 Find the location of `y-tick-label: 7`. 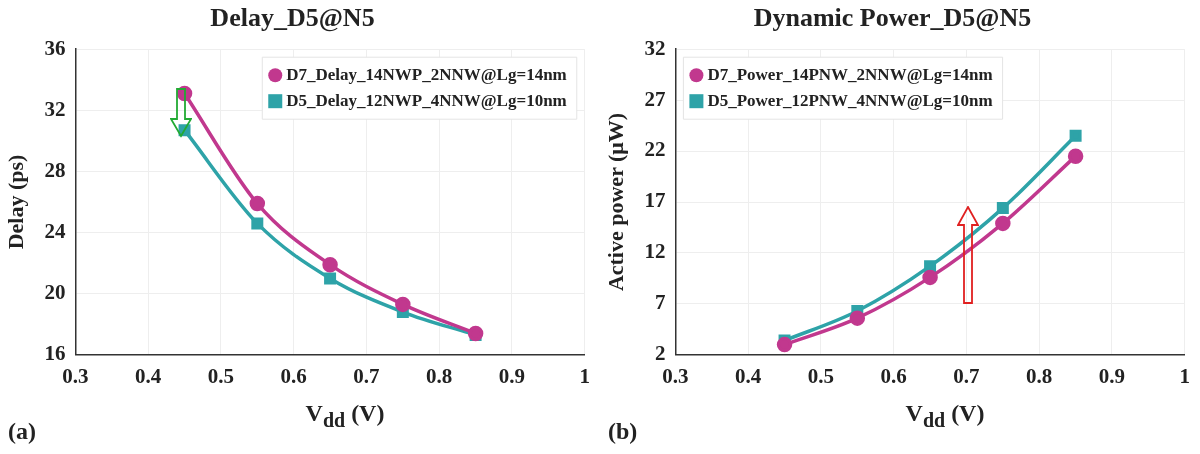

y-tick-label: 7 is located at coordinates (660, 302).